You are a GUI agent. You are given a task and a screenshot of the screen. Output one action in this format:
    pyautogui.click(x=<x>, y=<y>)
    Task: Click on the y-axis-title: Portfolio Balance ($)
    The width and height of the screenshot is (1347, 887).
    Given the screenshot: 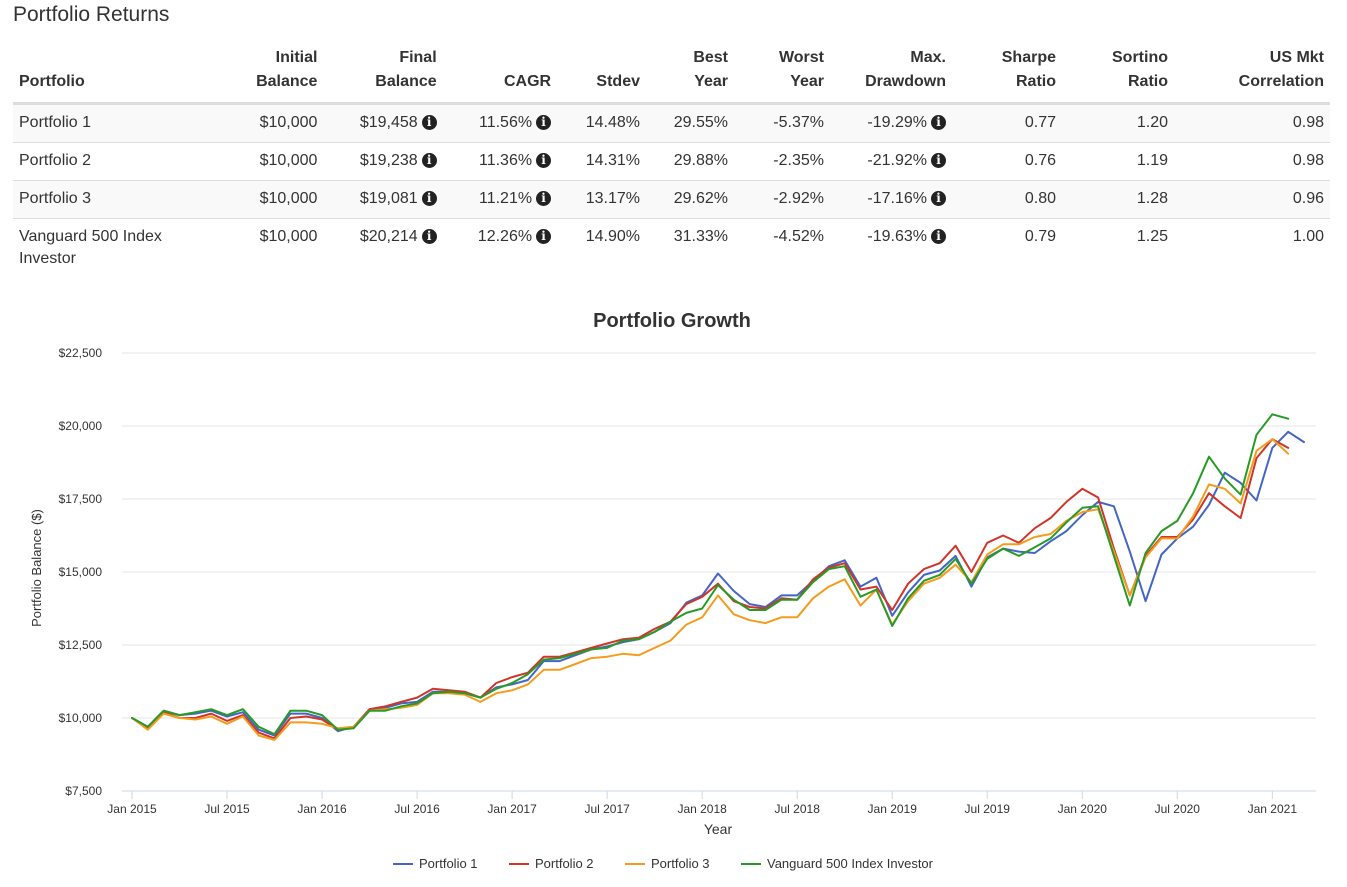 What is the action you would take?
    pyautogui.click(x=36, y=568)
    